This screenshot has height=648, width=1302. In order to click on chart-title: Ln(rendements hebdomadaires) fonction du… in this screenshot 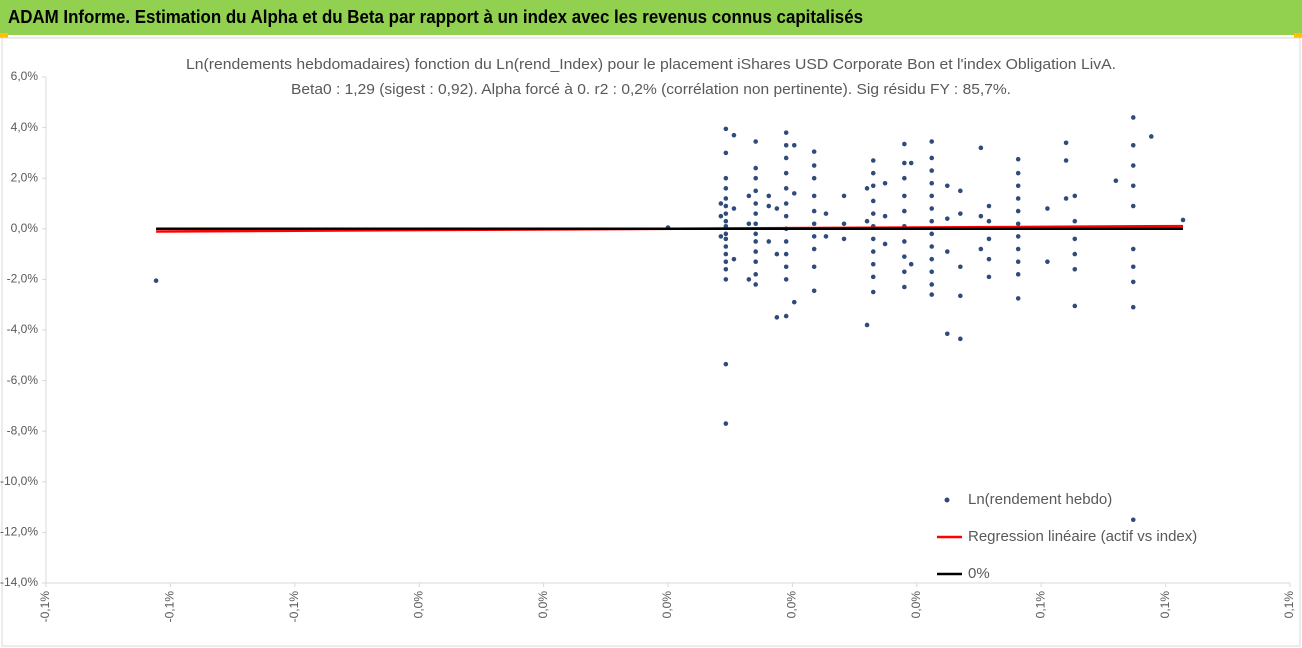, I will do `click(651, 64)`.